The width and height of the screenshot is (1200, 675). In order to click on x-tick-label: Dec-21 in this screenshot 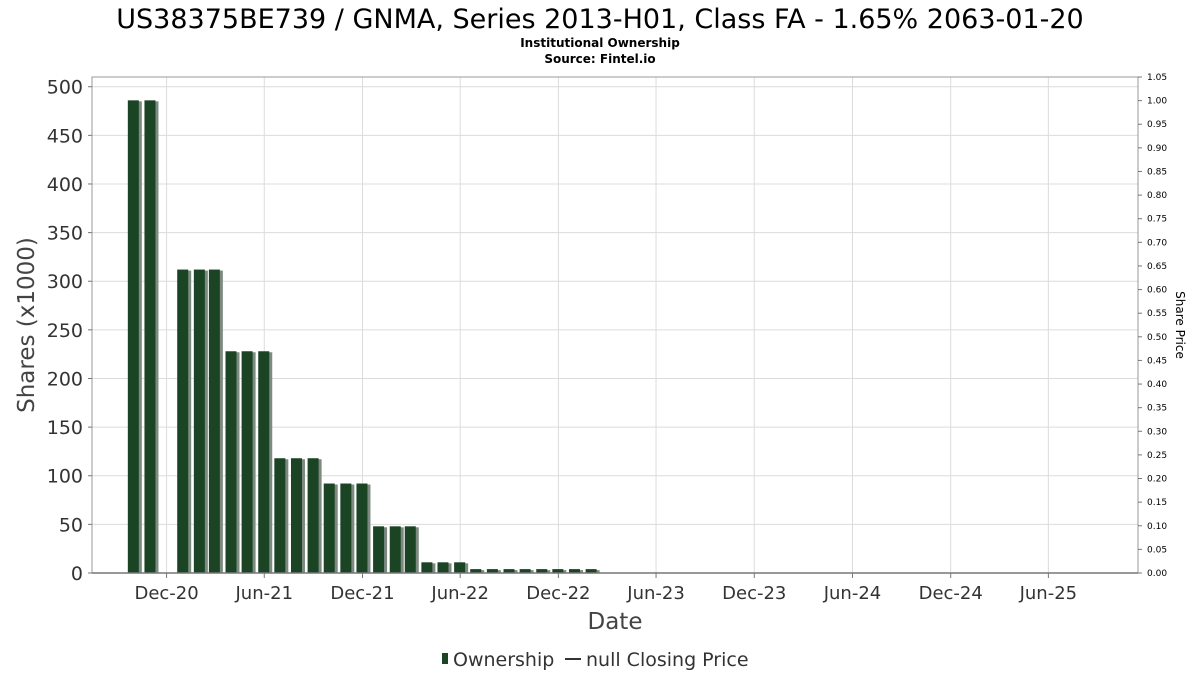, I will do `click(362, 593)`.